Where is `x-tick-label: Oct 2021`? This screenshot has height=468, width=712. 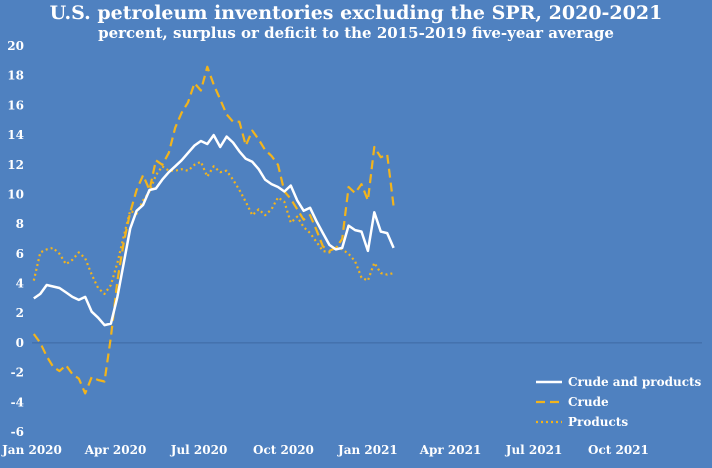 x-tick-label: Oct 2021 is located at coordinates (618, 450).